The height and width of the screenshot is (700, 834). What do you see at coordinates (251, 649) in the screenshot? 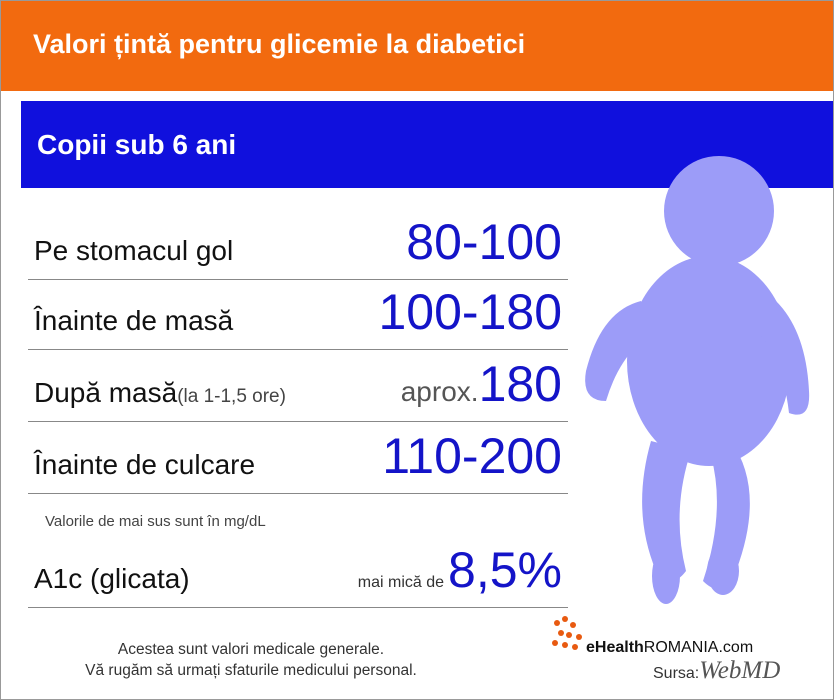
I see `footer-line: Acestea sunt valori medicale generale.` at bounding box center [251, 649].